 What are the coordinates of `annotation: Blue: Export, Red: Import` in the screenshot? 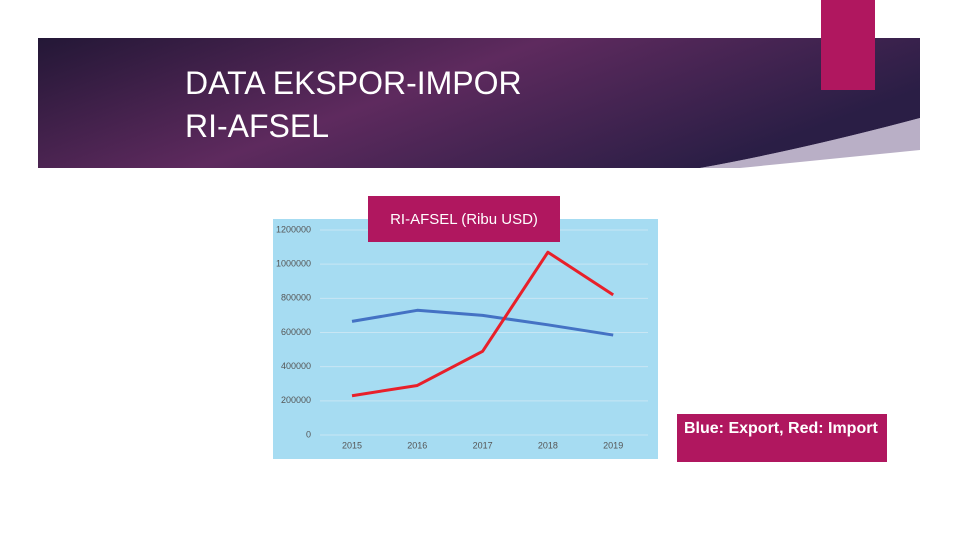 It's located at (782, 438).